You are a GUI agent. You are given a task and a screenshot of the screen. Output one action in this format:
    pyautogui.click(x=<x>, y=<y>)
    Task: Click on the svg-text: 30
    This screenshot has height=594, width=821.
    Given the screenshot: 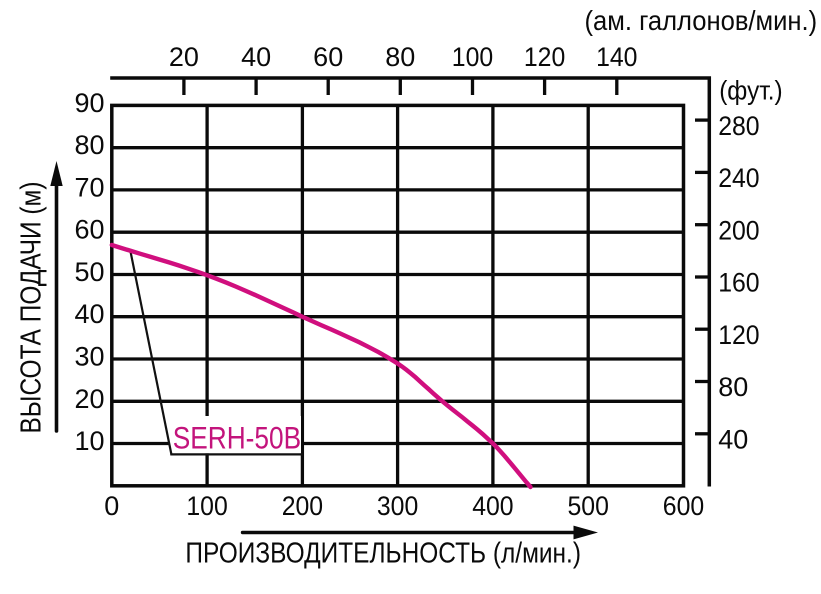 What is the action you would take?
    pyautogui.click(x=89, y=357)
    